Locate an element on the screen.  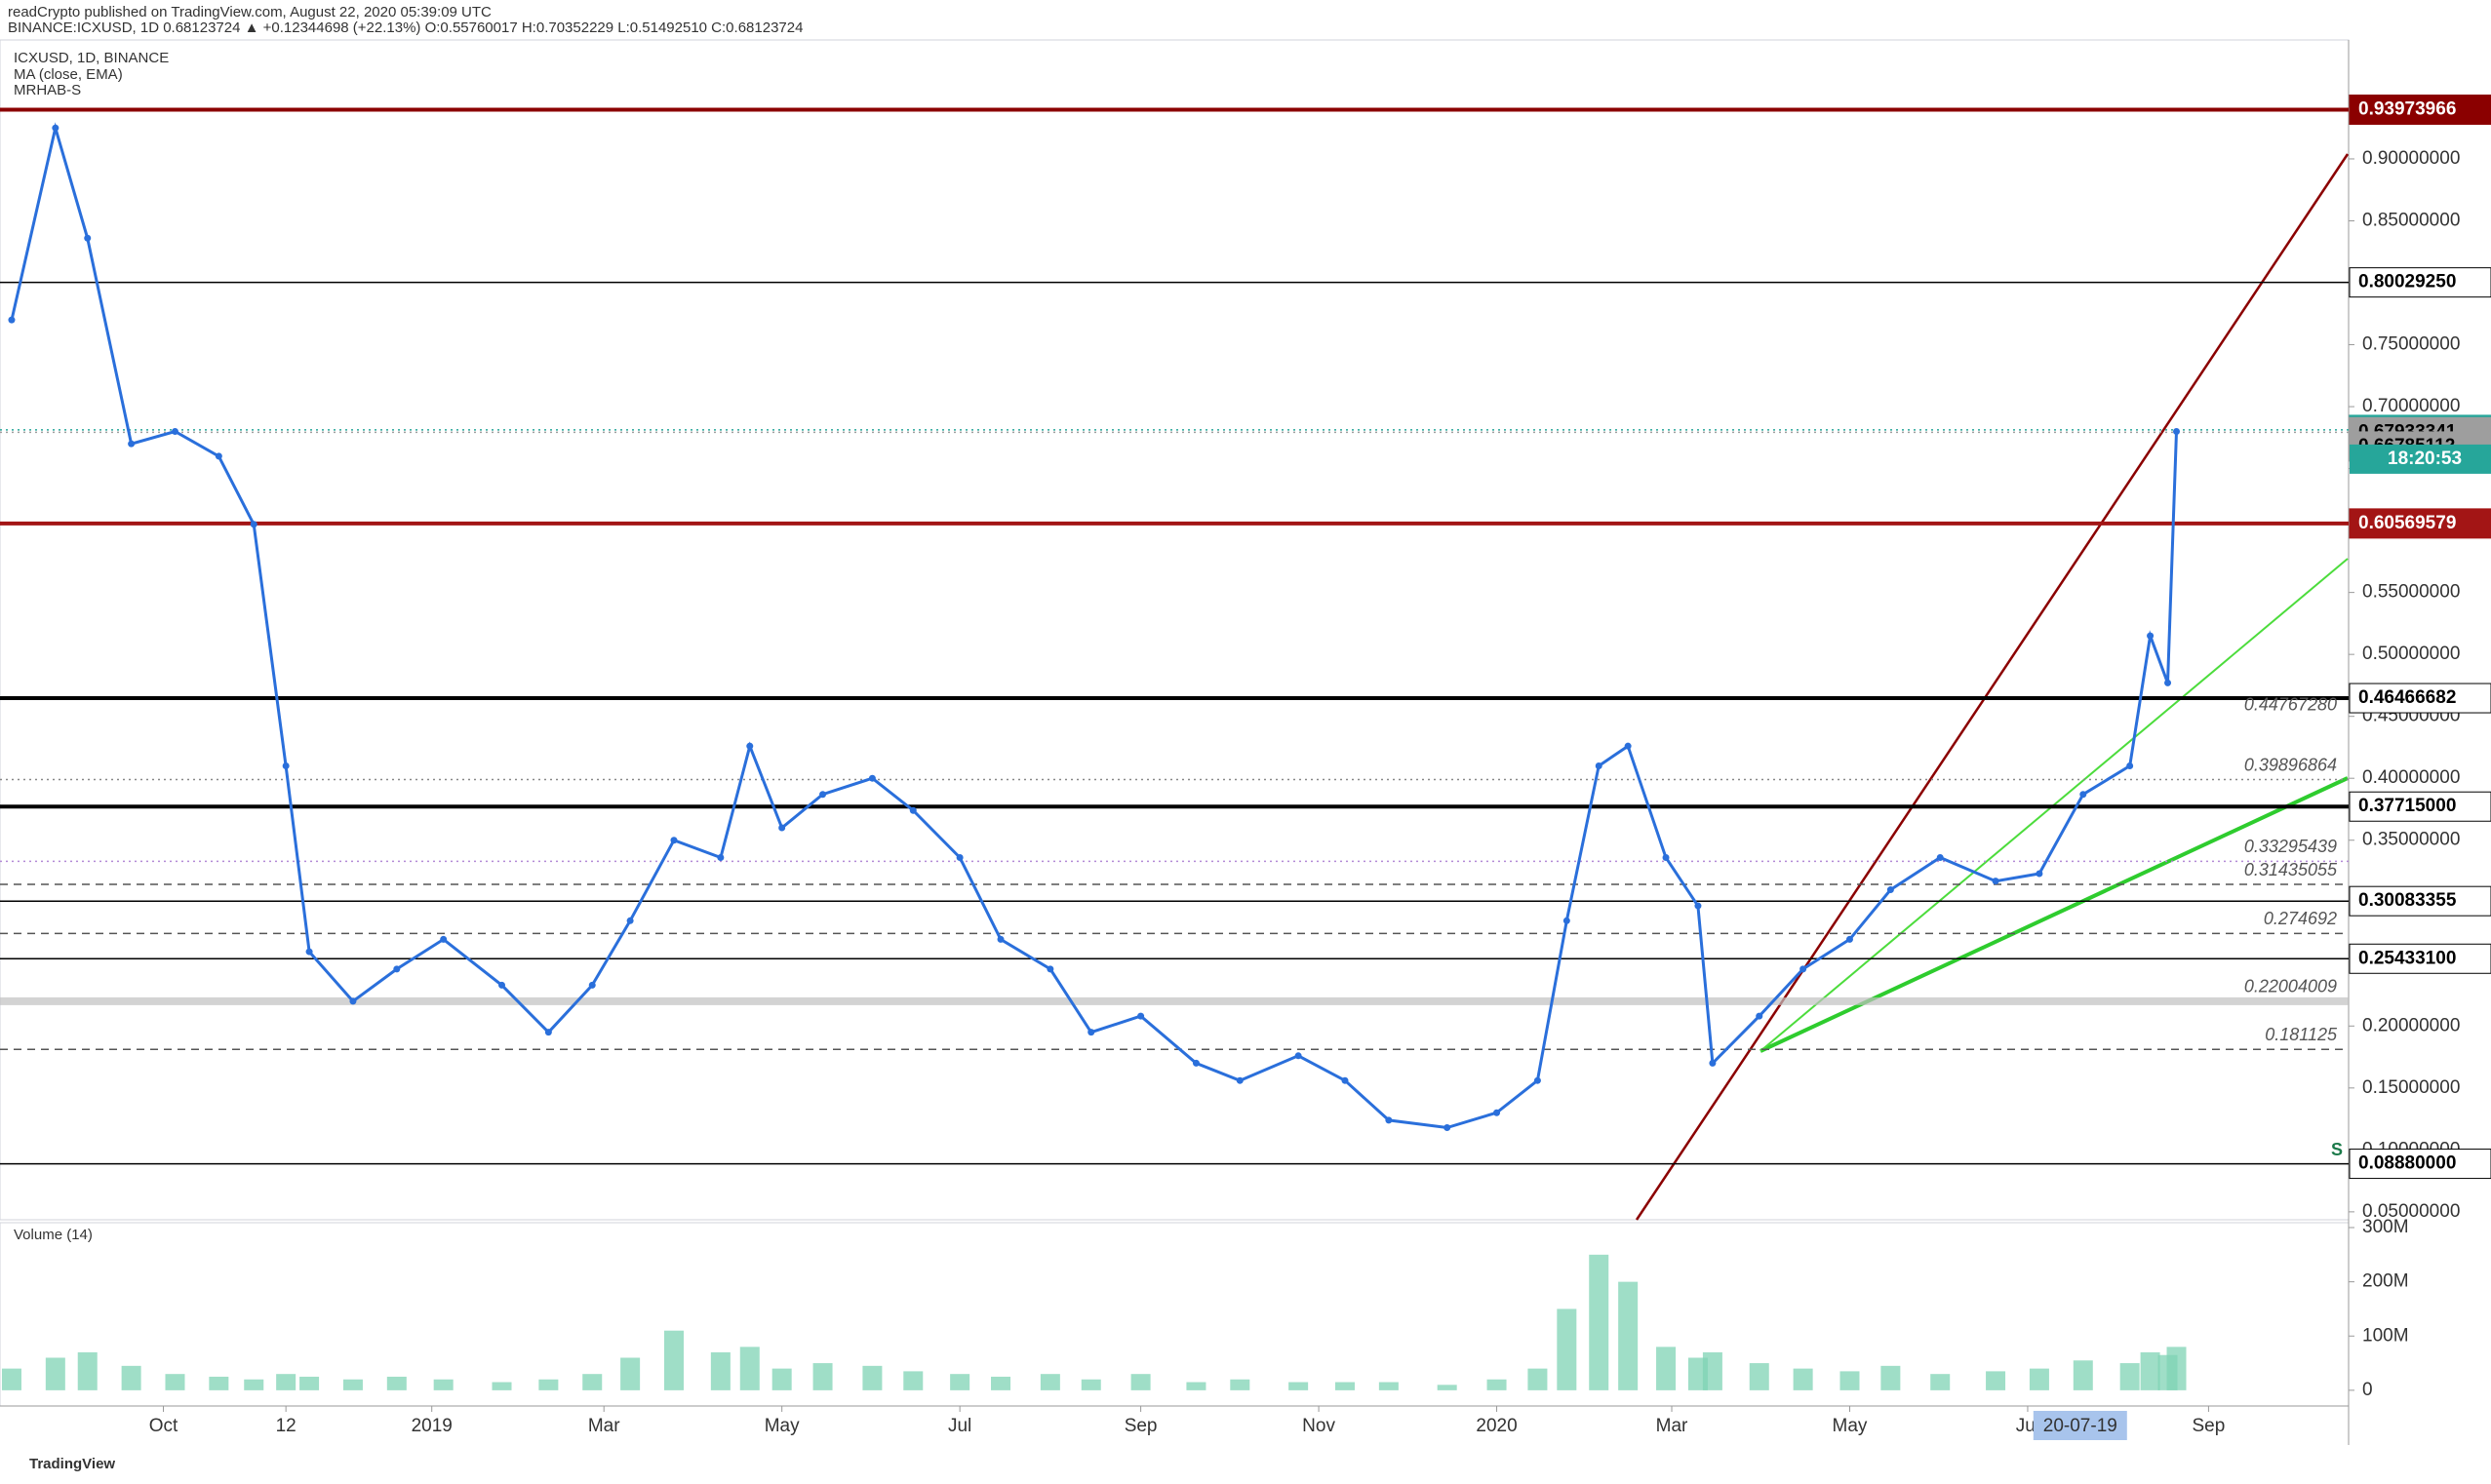
y-tick-label: 0.85000000 is located at coordinates (2411, 221).